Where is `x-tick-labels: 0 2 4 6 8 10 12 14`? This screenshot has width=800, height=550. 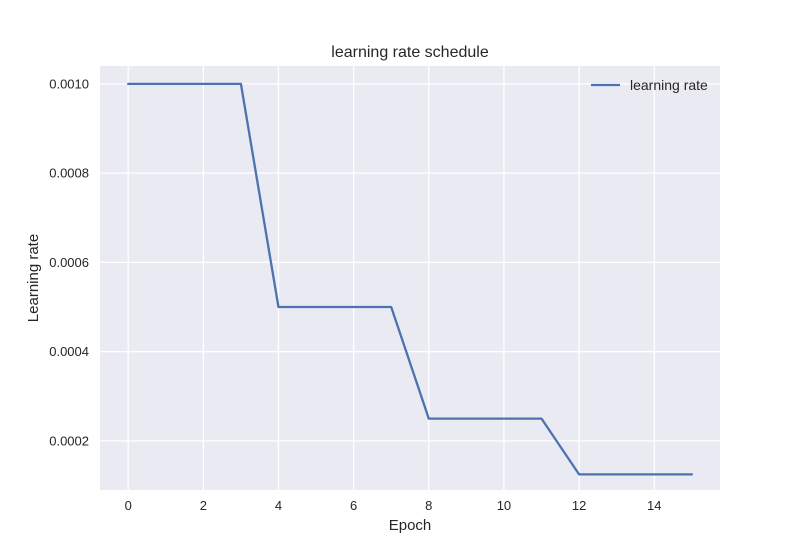
x-tick-labels: 0 2 4 6 8 10 12 14 is located at coordinates (393, 505).